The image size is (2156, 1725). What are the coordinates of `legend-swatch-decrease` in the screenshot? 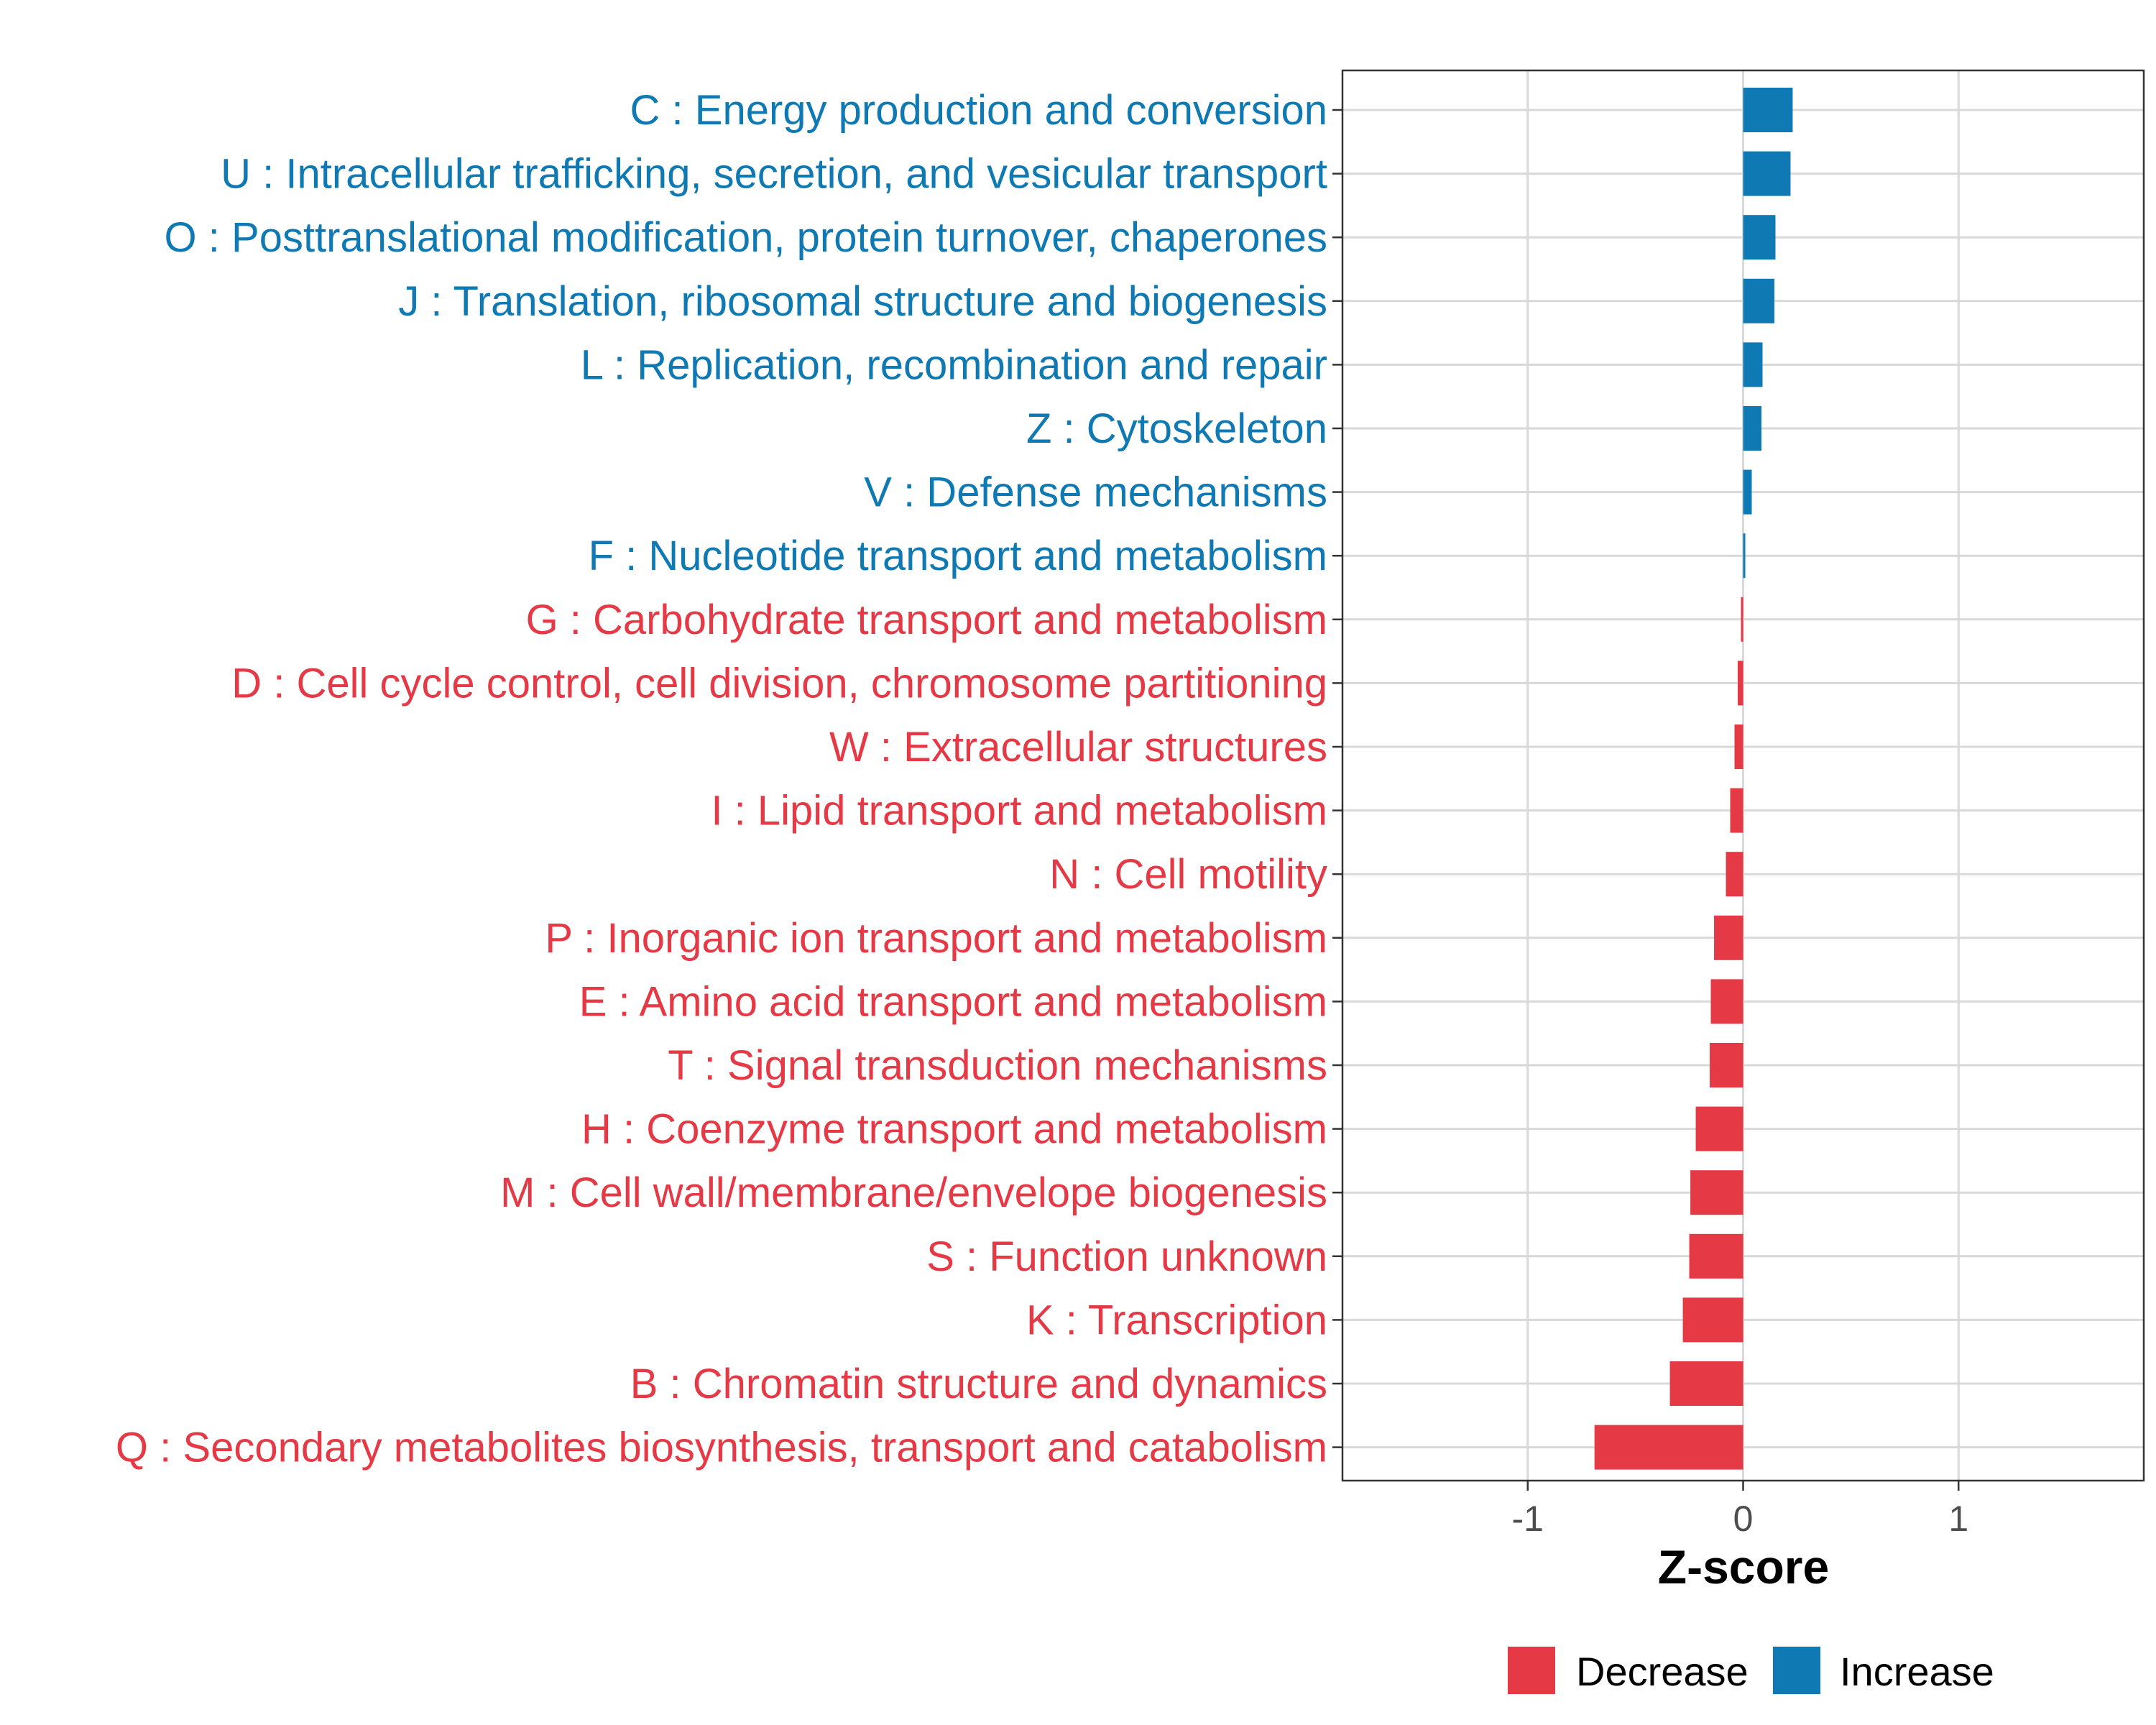 It's located at (1532, 1670).